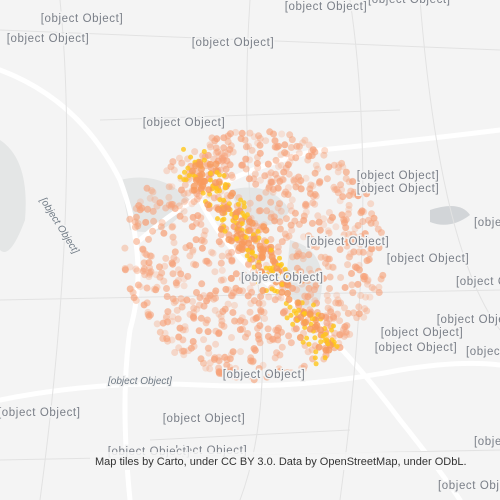 This screenshot has height=500, width=500. Describe the element at coordinates (295, 461) in the screenshot. I see `attribution-bg` at that location.